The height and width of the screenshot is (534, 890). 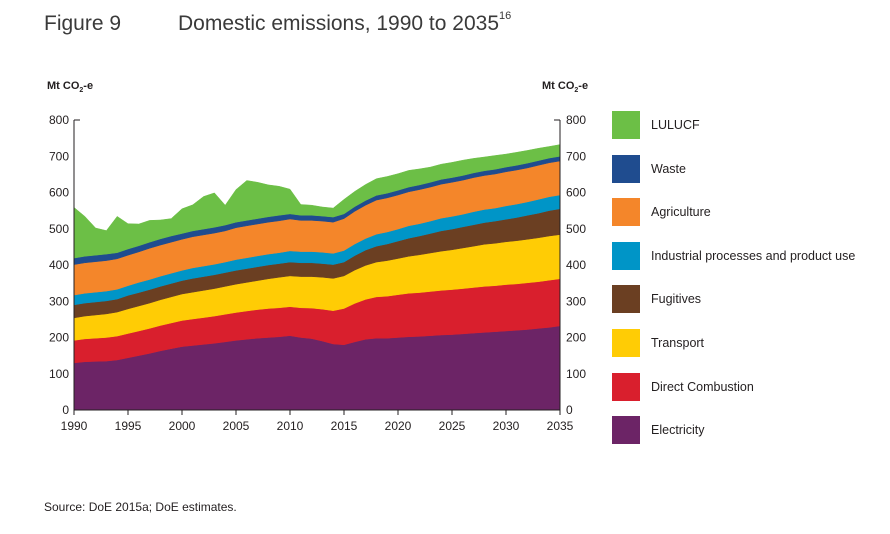 What do you see at coordinates (74, 426) in the screenshot?
I see `x-tick-label: 1990` at bounding box center [74, 426].